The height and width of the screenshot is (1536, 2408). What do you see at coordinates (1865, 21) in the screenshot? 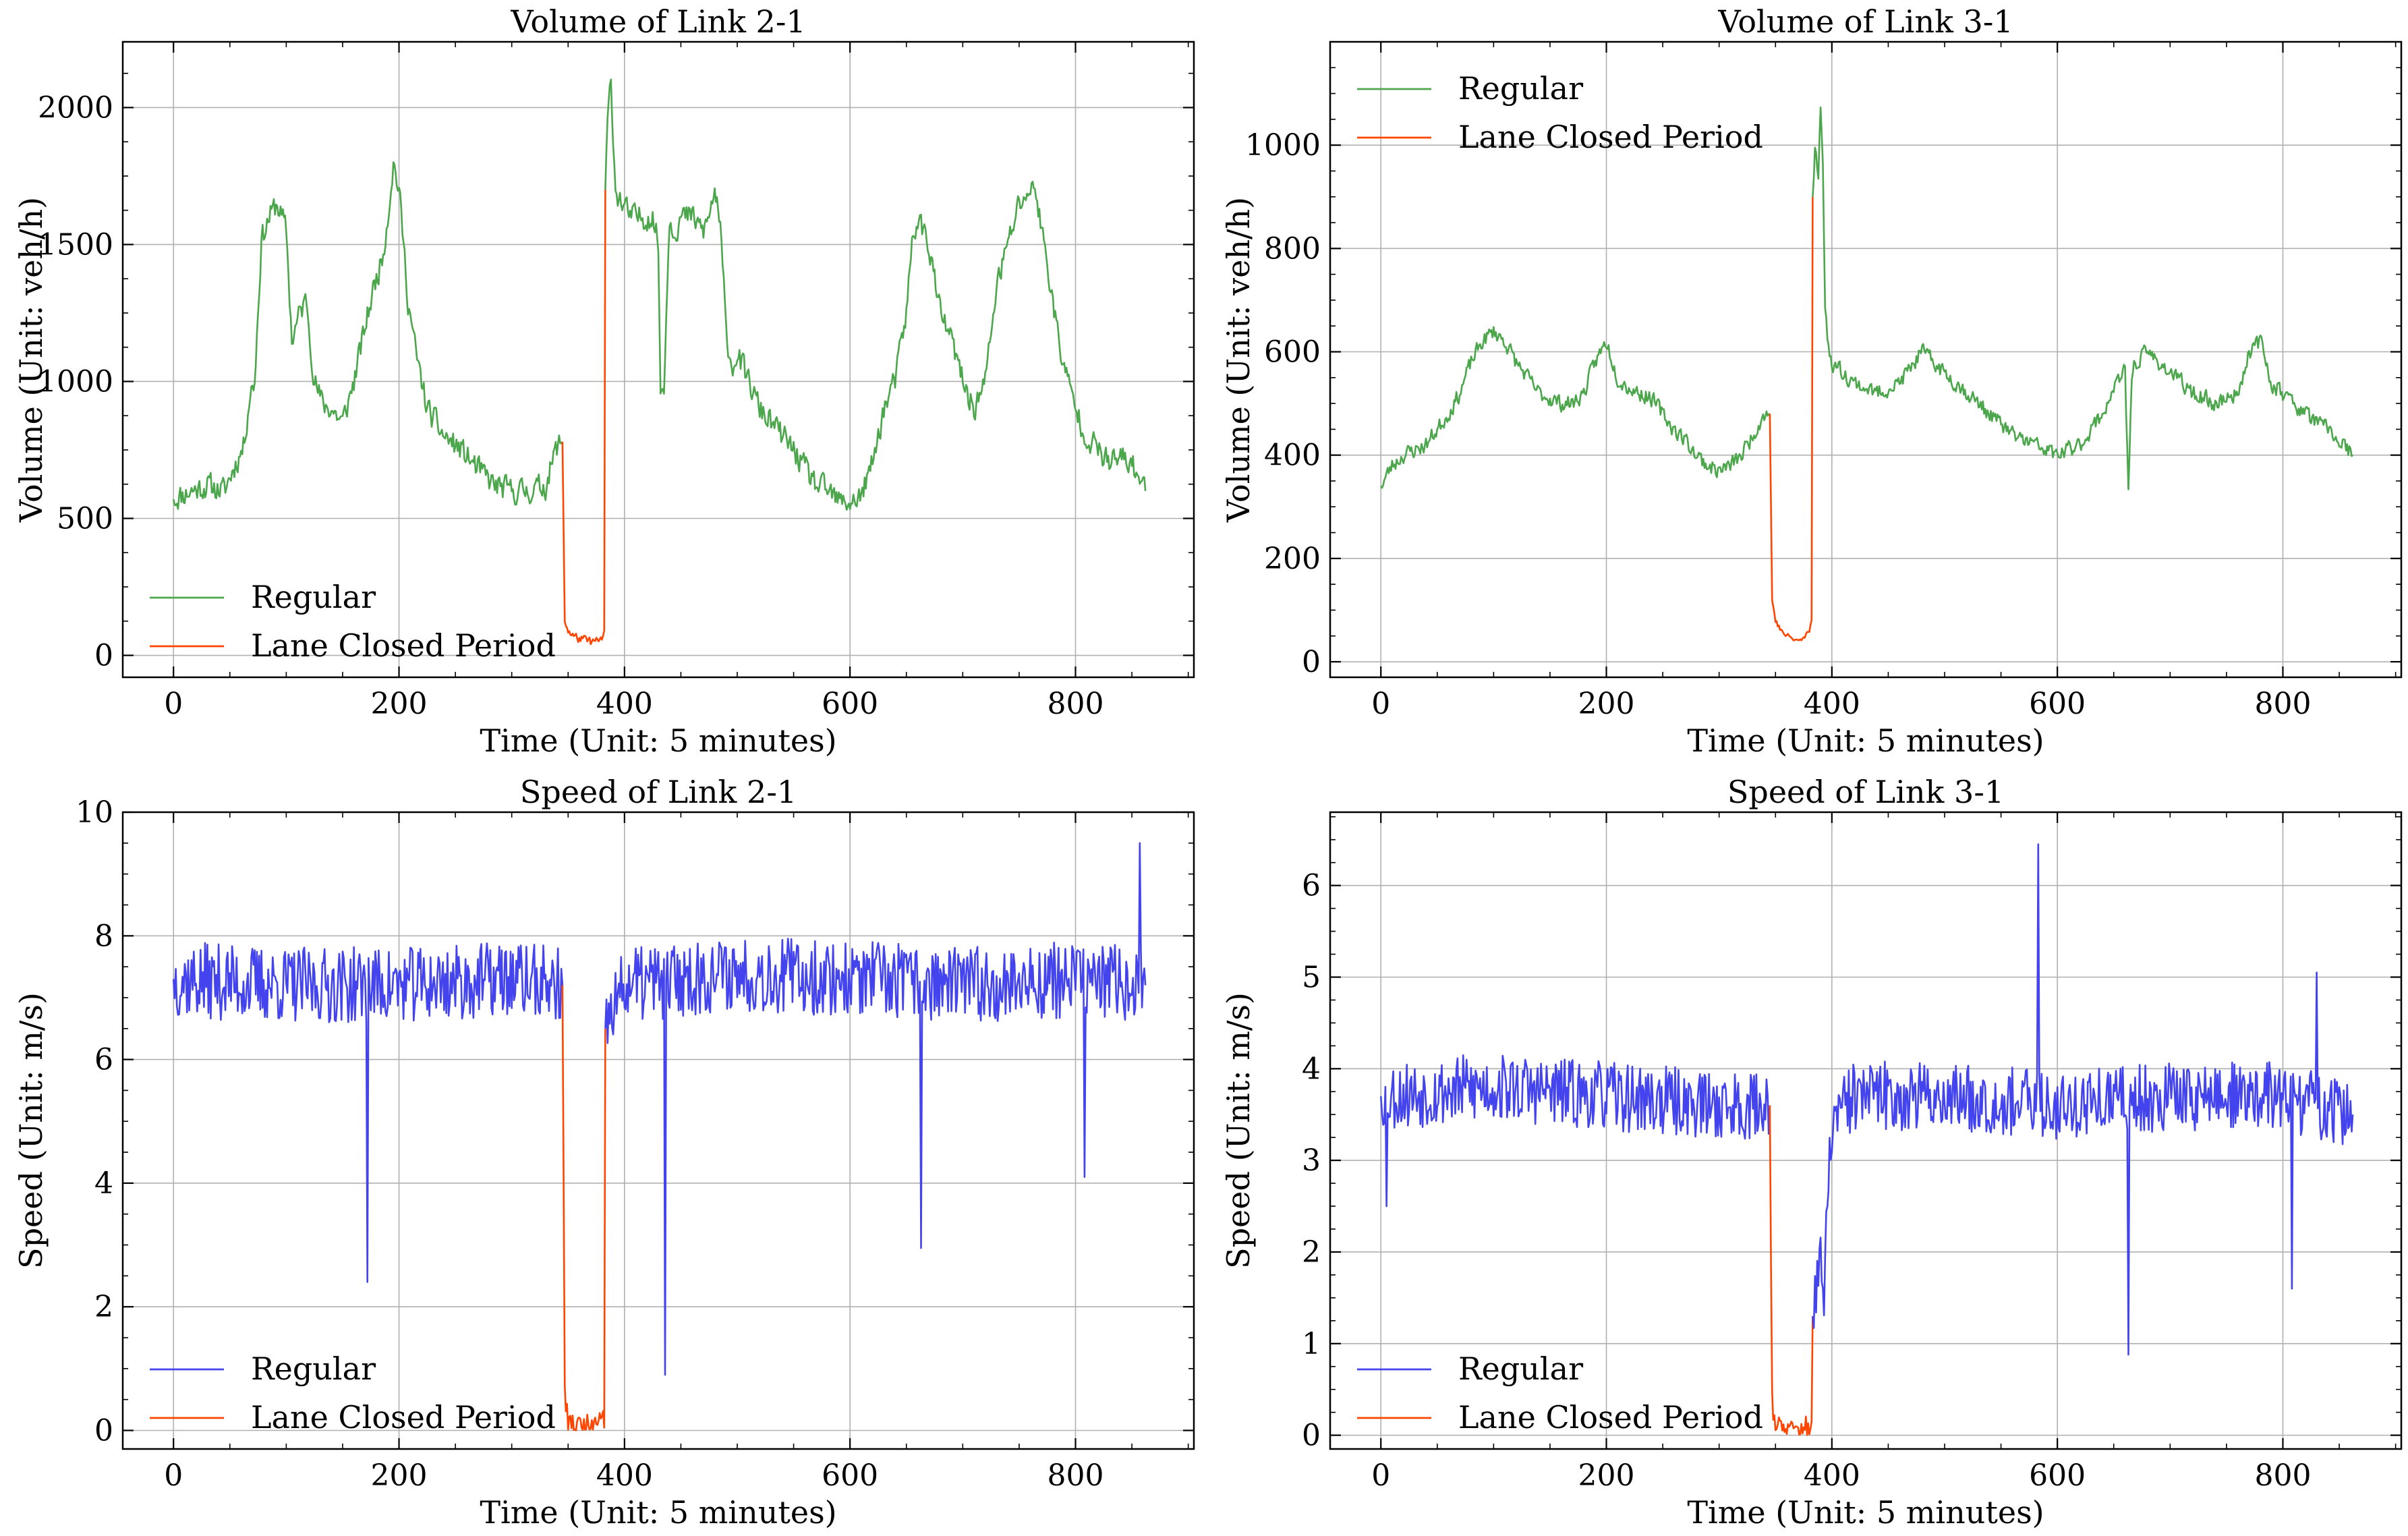
I see `chart-title: Volume of Link 3-1` at bounding box center [1865, 21].